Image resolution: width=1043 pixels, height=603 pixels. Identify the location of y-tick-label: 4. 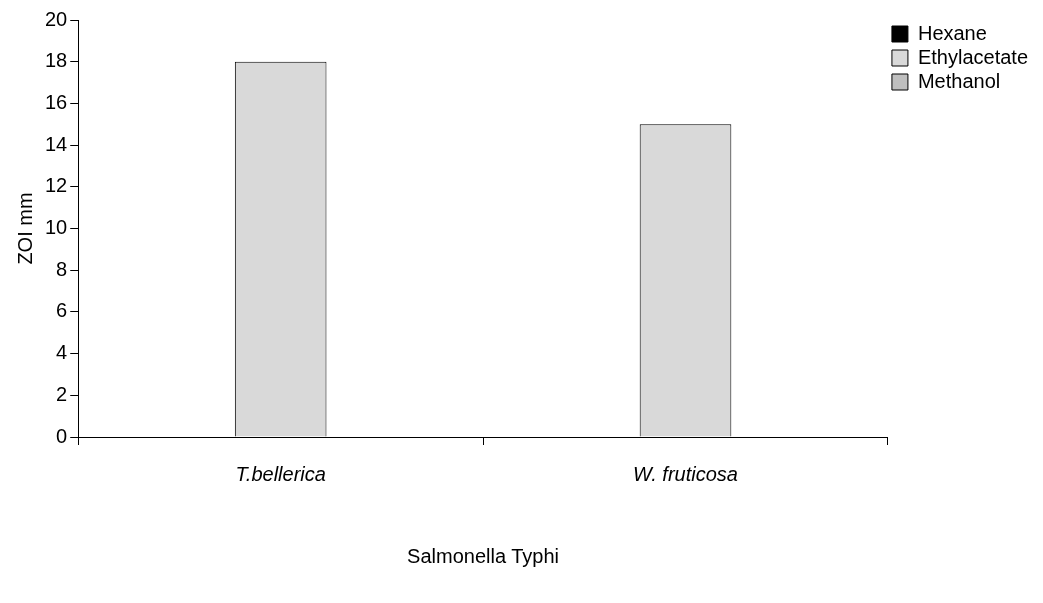
(62, 352).